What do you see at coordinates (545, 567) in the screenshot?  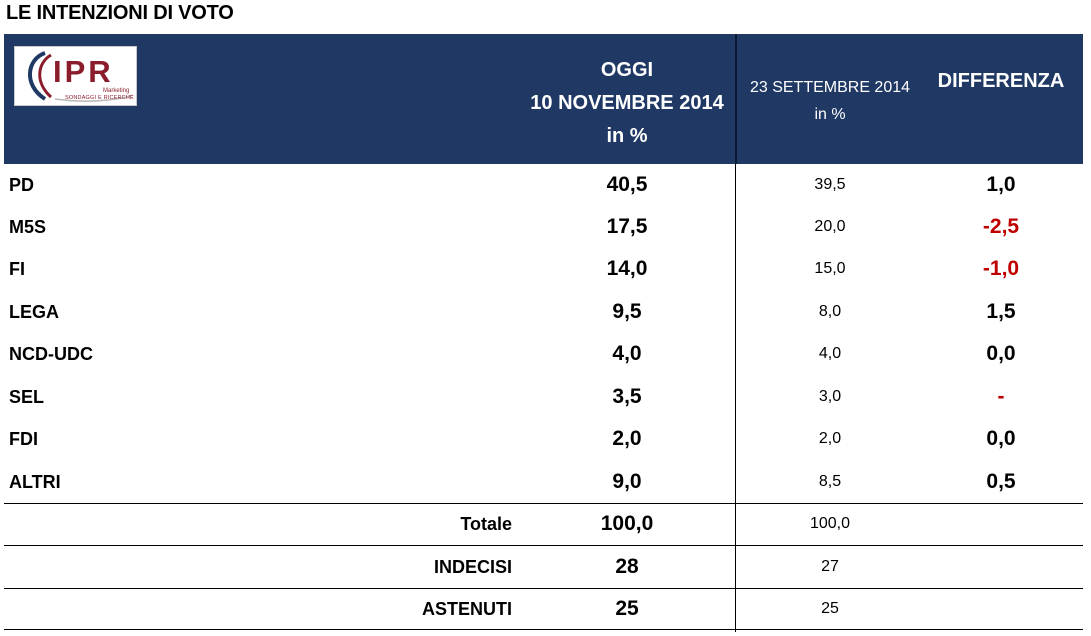 I see `summary-row: INDECISI 28 27` at bounding box center [545, 567].